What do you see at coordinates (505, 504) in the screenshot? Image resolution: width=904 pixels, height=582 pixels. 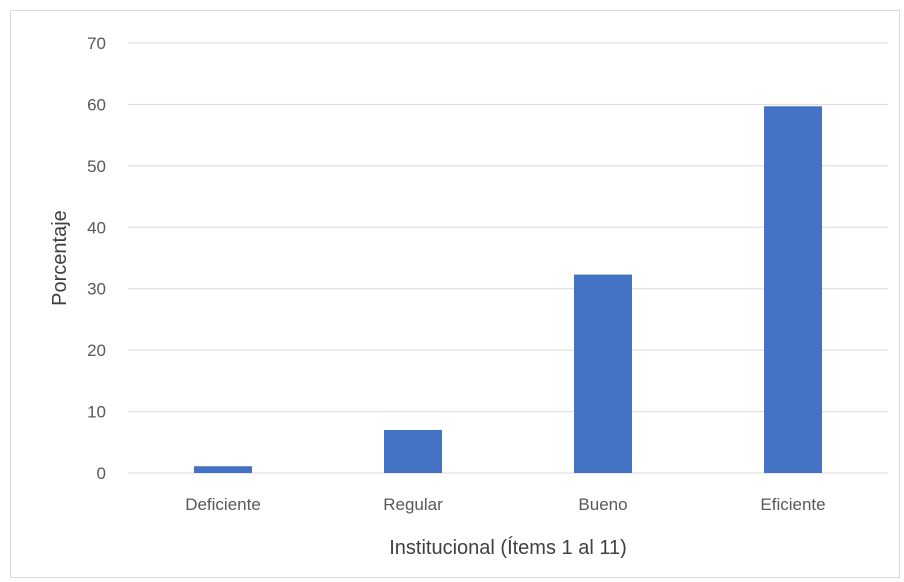 I see `x-axis-ticks: Deficiente Regular Bueno Eficiente` at bounding box center [505, 504].